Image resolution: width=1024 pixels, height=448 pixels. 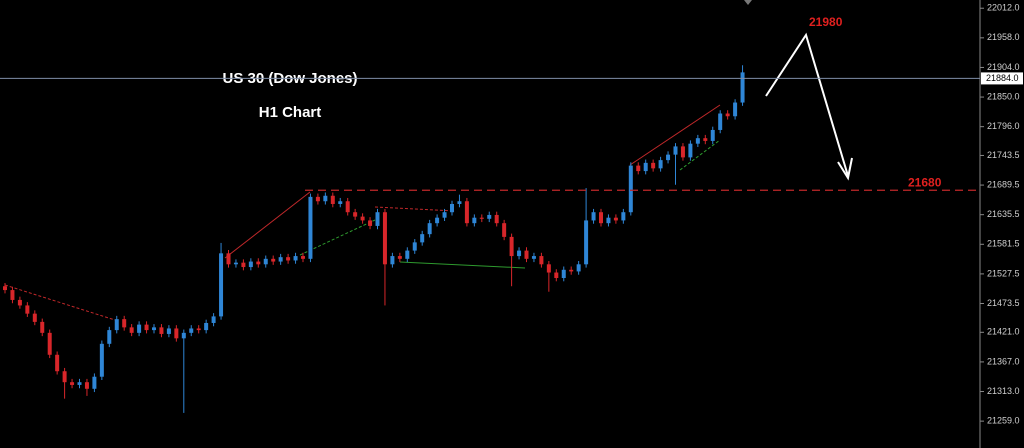 I want to click on arrow-path, so click(x=807, y=104).